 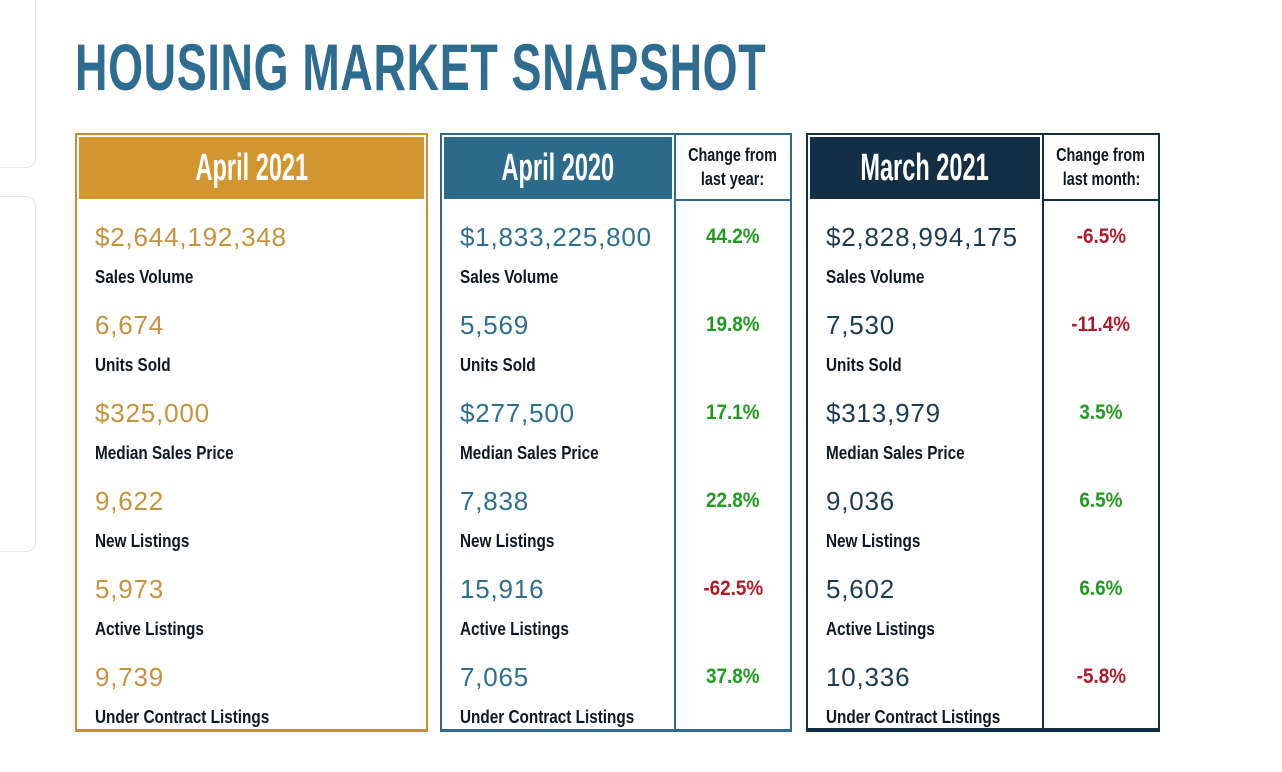 What do you see at coordinates (925, 509) in the screenshot?
I see `stat-new-listings: 9,036 New Listings` at bounding box center [925, 509].